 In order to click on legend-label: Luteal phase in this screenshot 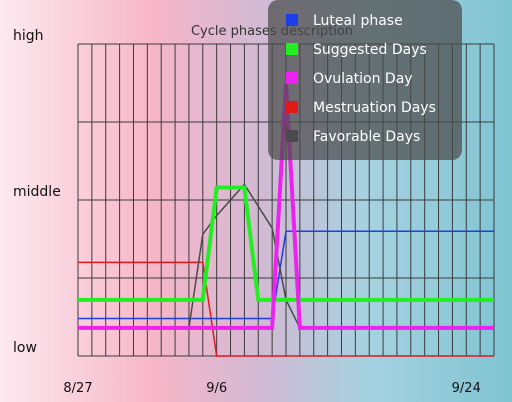, I will do `click(358, 21)`.